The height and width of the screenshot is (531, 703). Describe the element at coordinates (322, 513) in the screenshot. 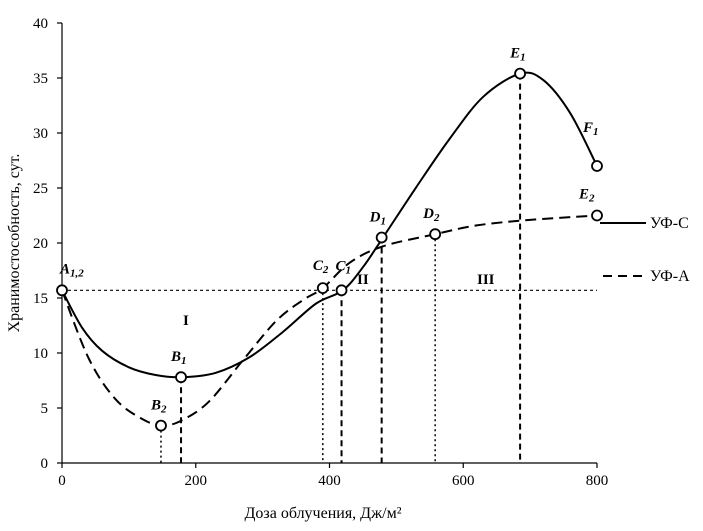

I see `x-axis-title: Доза облучения, Дж/м²` at that location.